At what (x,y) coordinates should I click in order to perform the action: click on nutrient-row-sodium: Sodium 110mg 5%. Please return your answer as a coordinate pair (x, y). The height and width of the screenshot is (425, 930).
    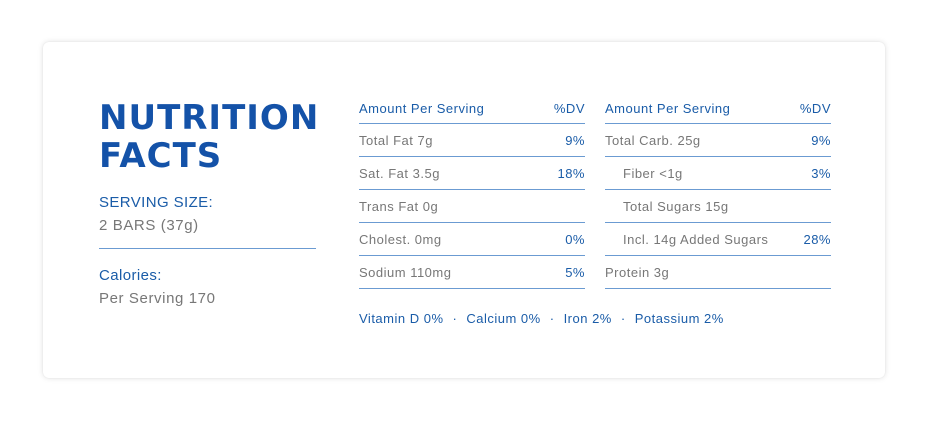
    Looking at the image, I should click on (472, 272).